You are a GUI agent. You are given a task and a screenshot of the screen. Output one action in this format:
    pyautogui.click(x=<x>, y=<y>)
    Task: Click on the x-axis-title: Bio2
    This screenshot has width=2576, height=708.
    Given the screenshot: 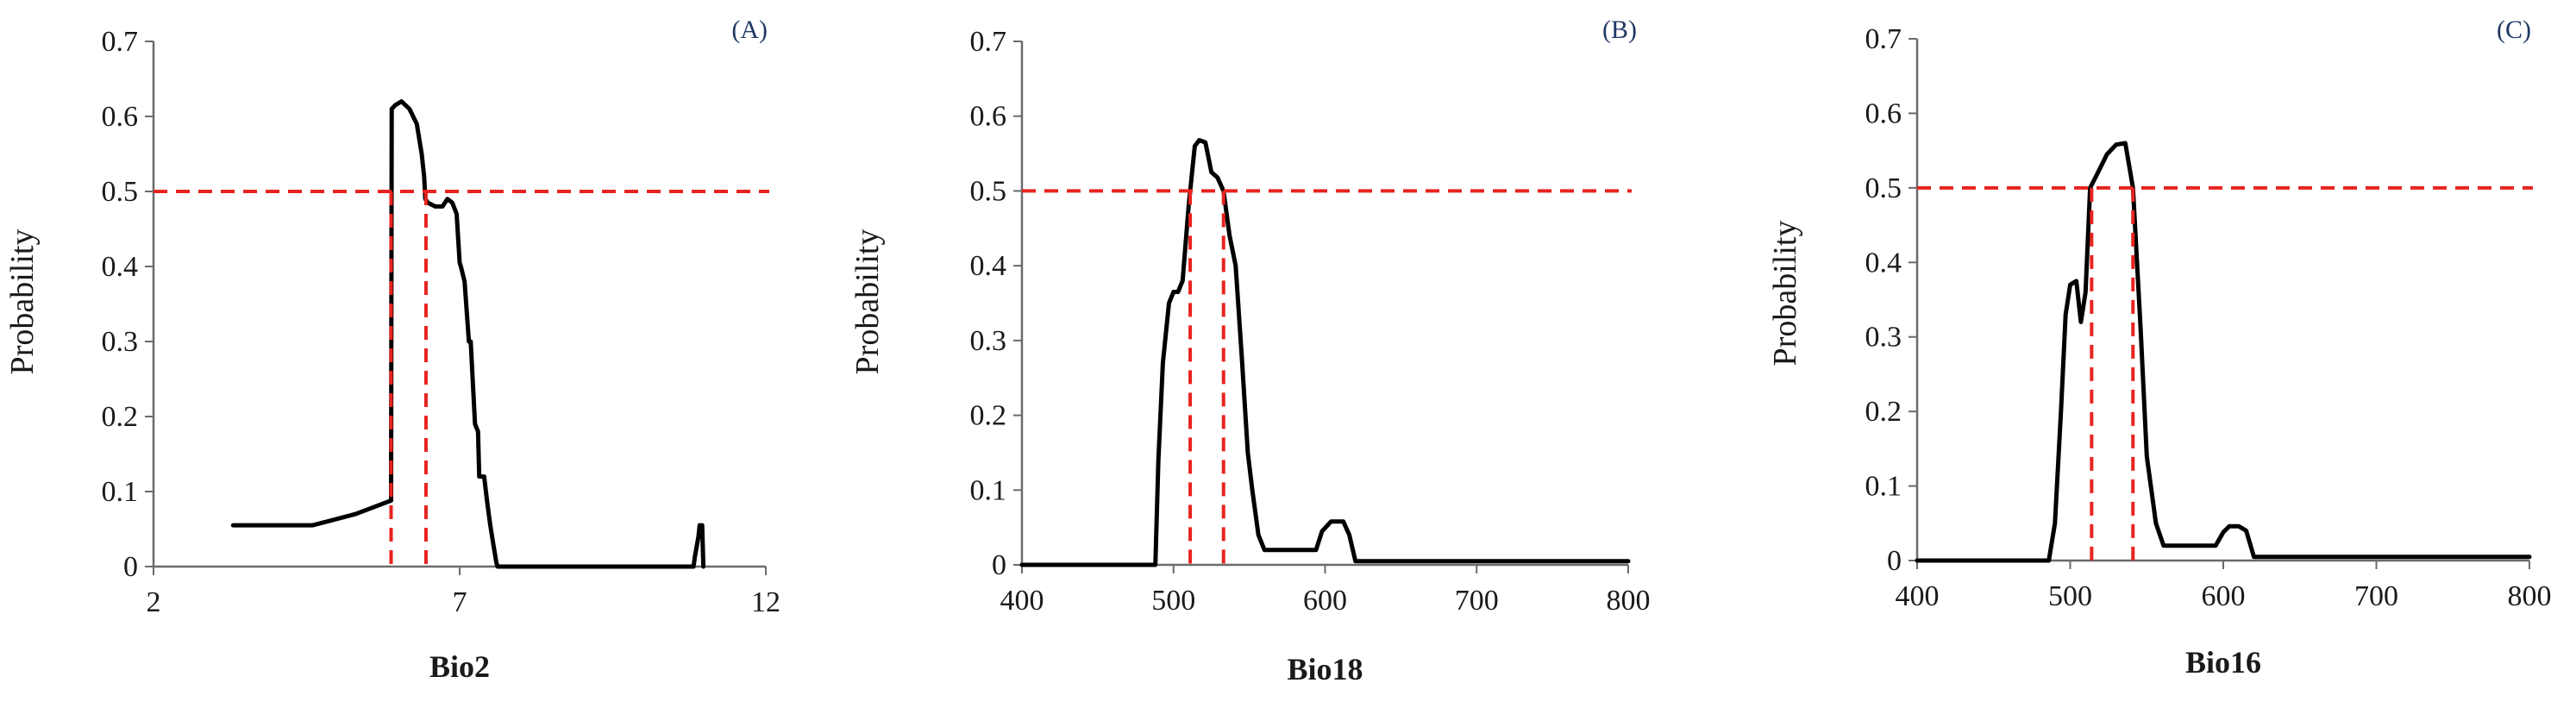 What is the action you would take?
    pyautogui.click(x=459, y=666)
    